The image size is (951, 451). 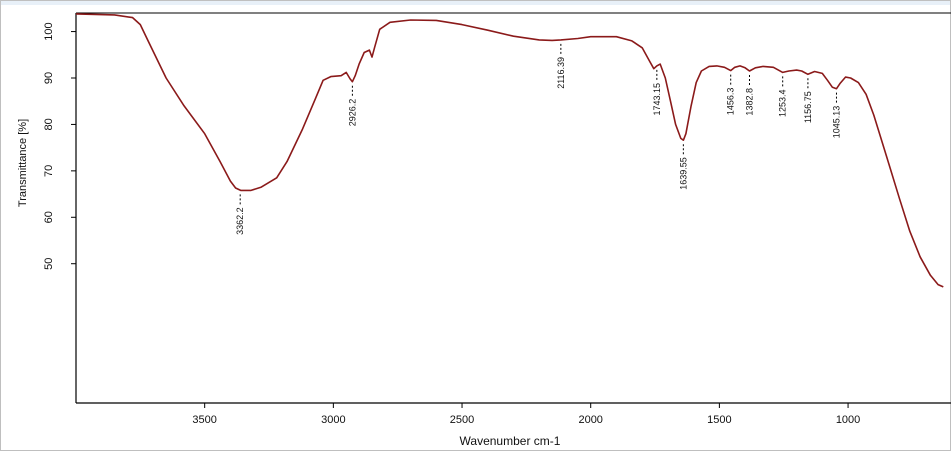 What do you see at coordinates (657, 99) in the screenshot?
I see `peak-label: 1743.15` at bounding box center [657, 99].